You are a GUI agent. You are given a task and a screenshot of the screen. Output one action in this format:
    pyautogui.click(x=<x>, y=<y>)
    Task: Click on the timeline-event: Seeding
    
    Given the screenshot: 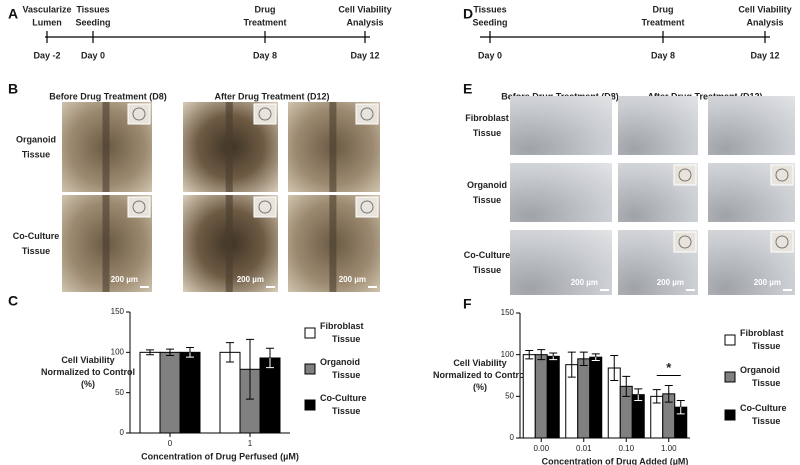 What is the action you would take?
    pyautogui.click(x=92, y=22)
    